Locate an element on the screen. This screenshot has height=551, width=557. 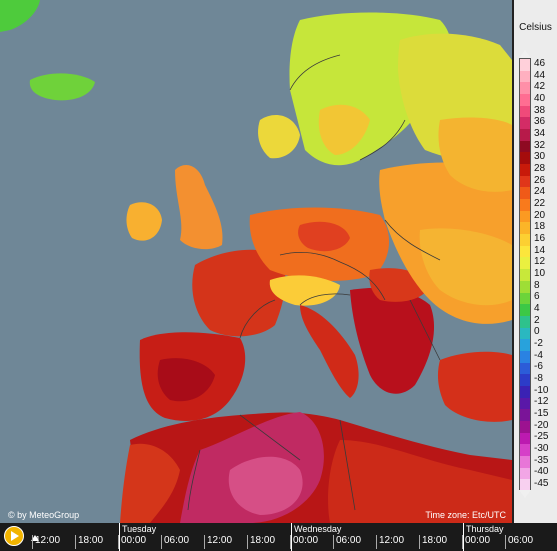
legend-label: 46 is located at coordinates (540, 63).